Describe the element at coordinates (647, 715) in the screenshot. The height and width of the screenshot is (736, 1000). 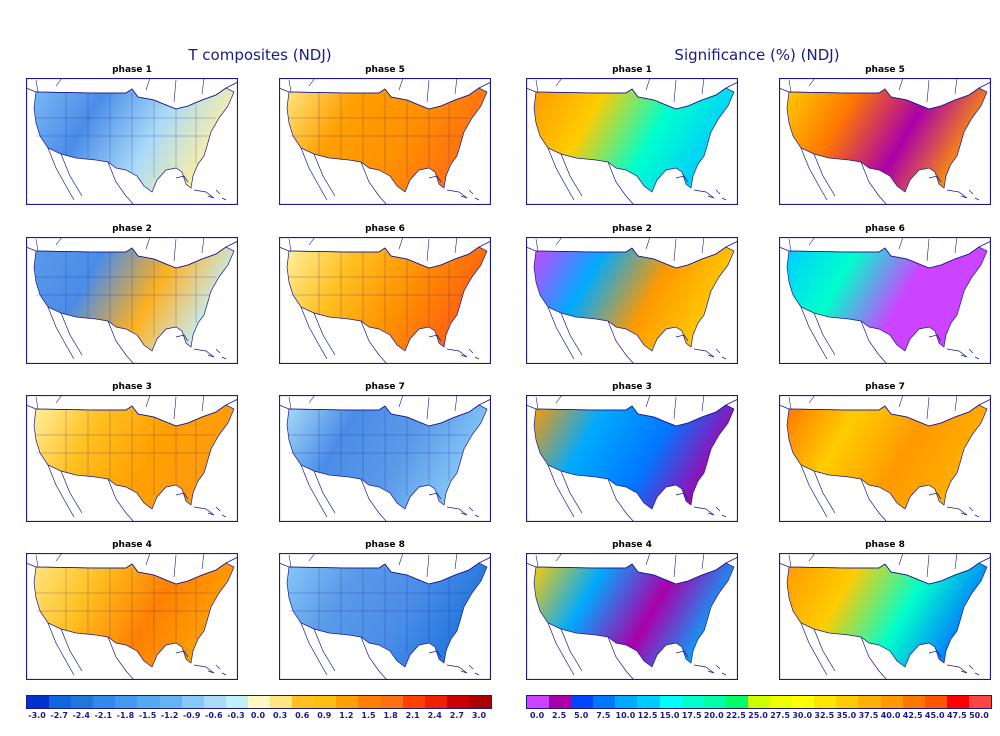
I see `colorbar-tick-label: 12.5` at that location.